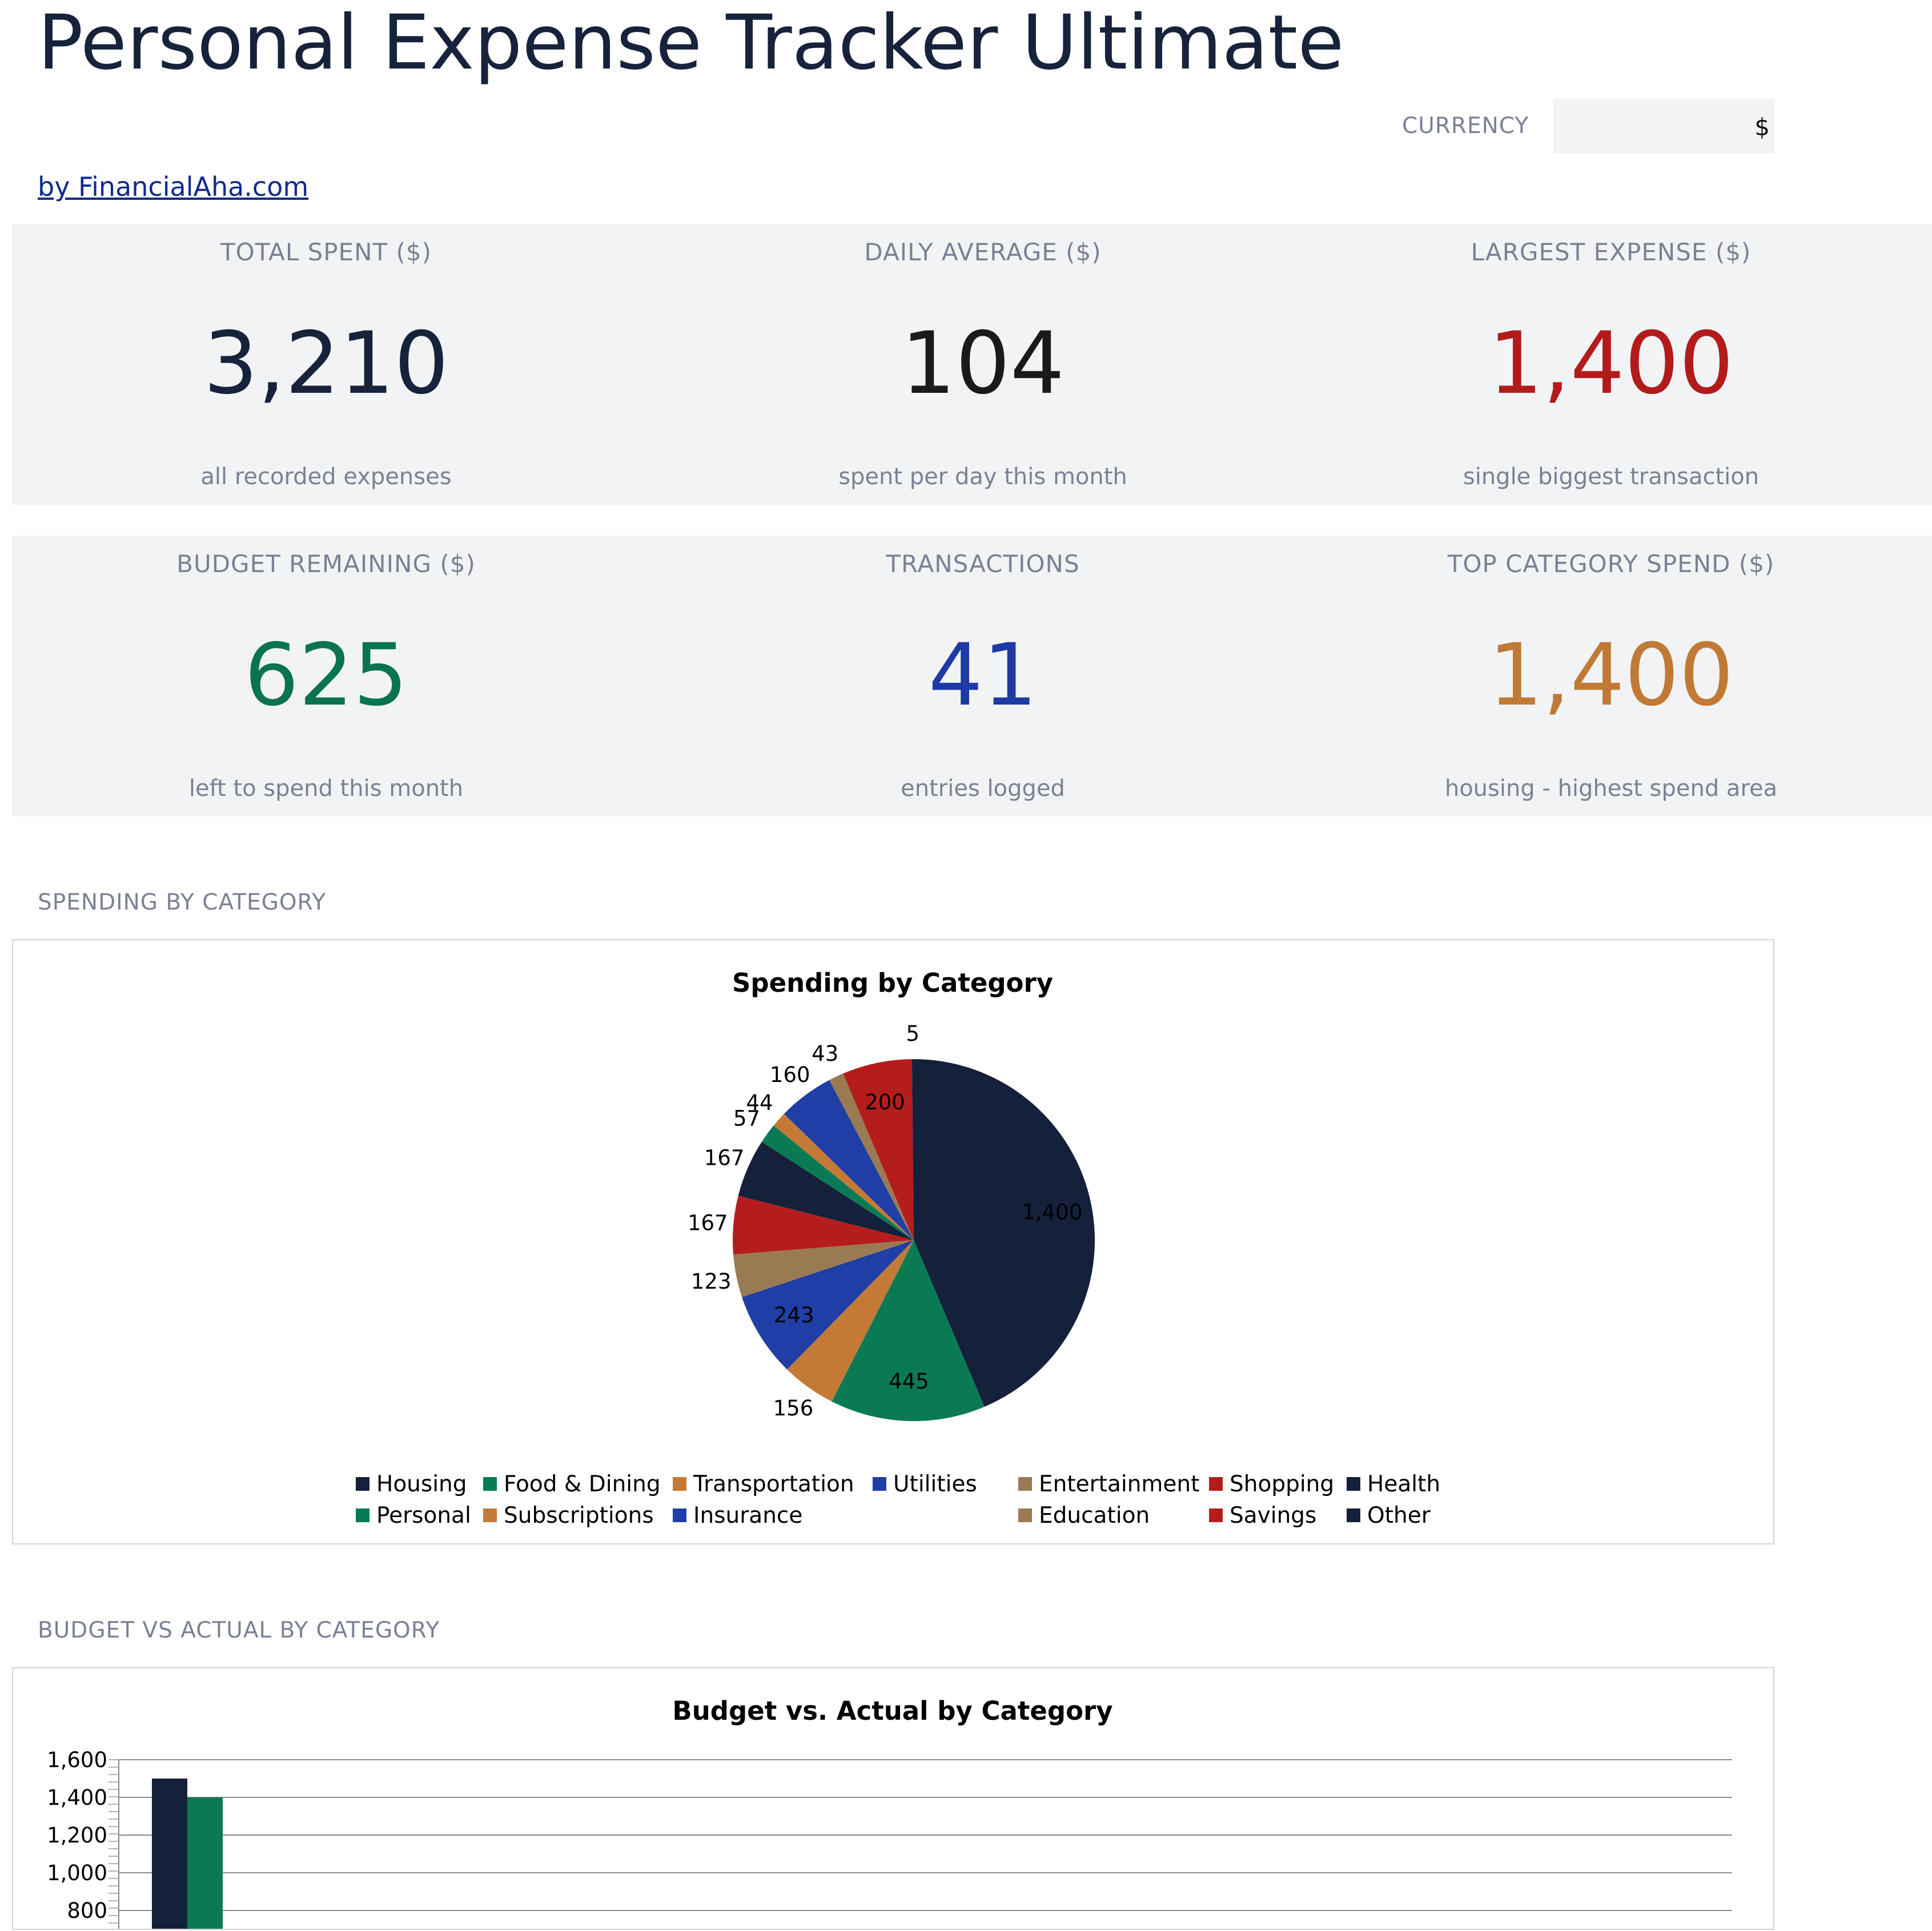 This screenshot has width=1932, height=1931. Describe the element at coordinates (1611, 789) in the screenshot. I see `kpi-subtitle: housing - highest spend area` at that location.